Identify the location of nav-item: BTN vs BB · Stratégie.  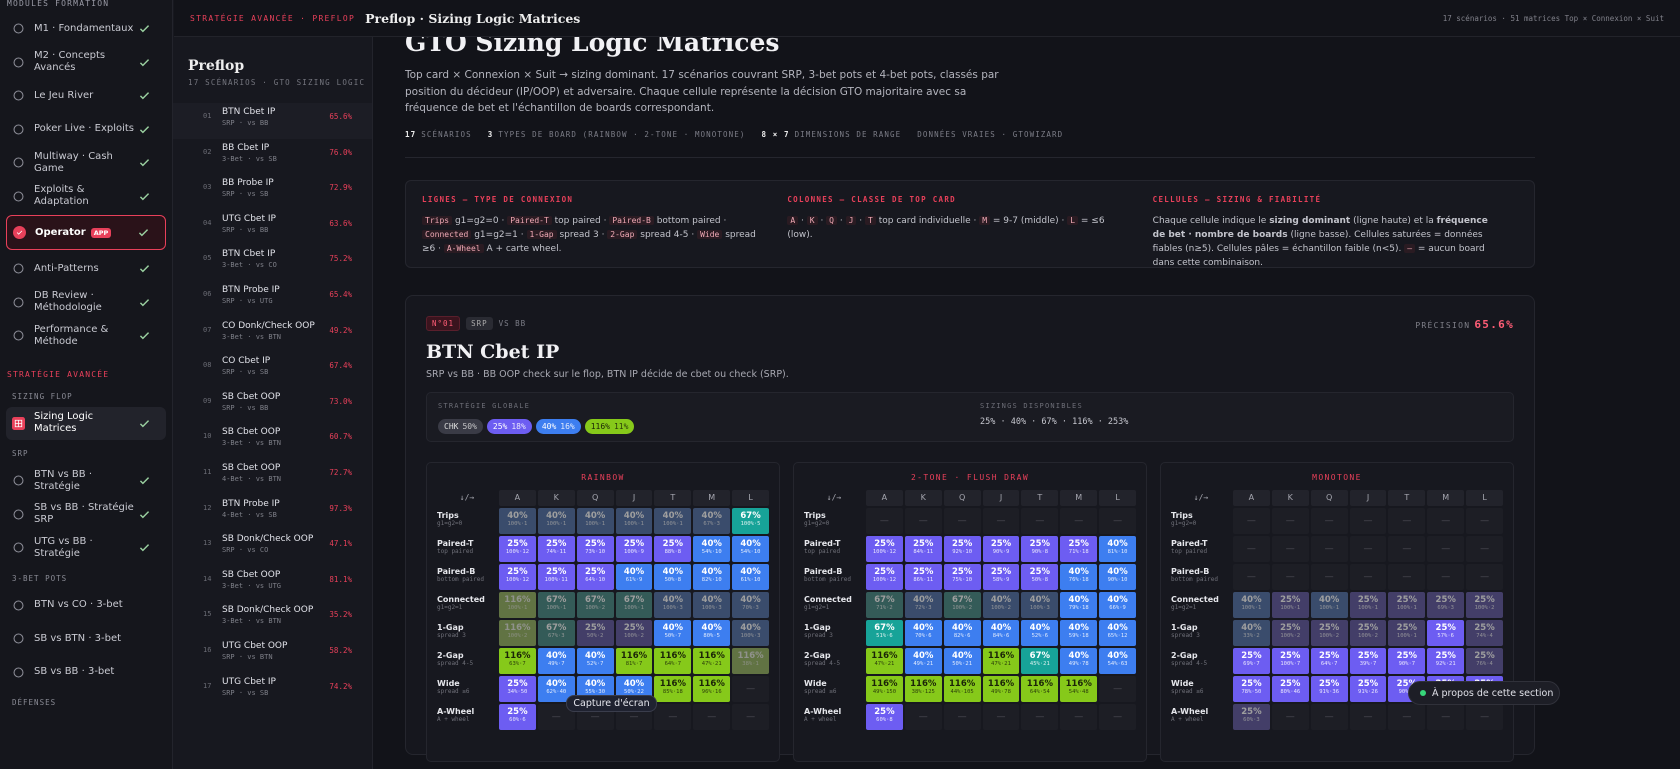
(86, 481).